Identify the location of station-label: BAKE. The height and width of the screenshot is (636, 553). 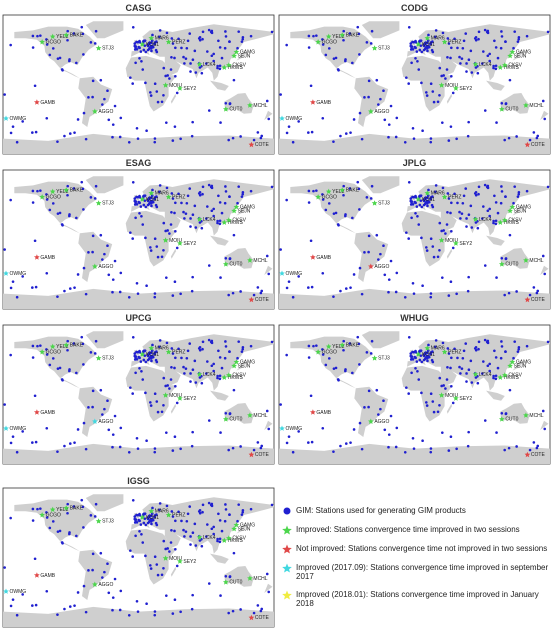
(353, 191).